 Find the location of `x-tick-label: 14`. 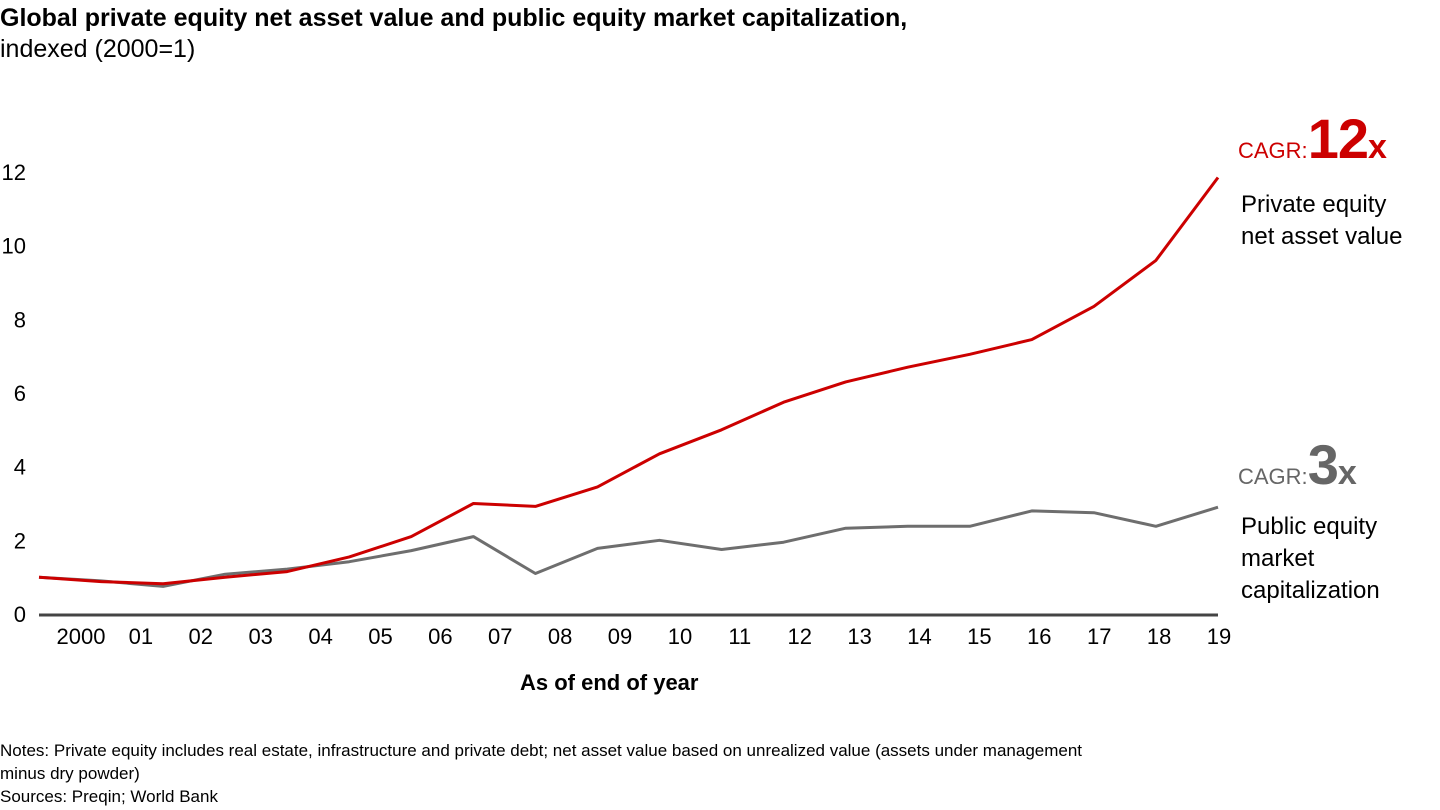

x-tick-label: 14 is located at coordinates (919, 636).